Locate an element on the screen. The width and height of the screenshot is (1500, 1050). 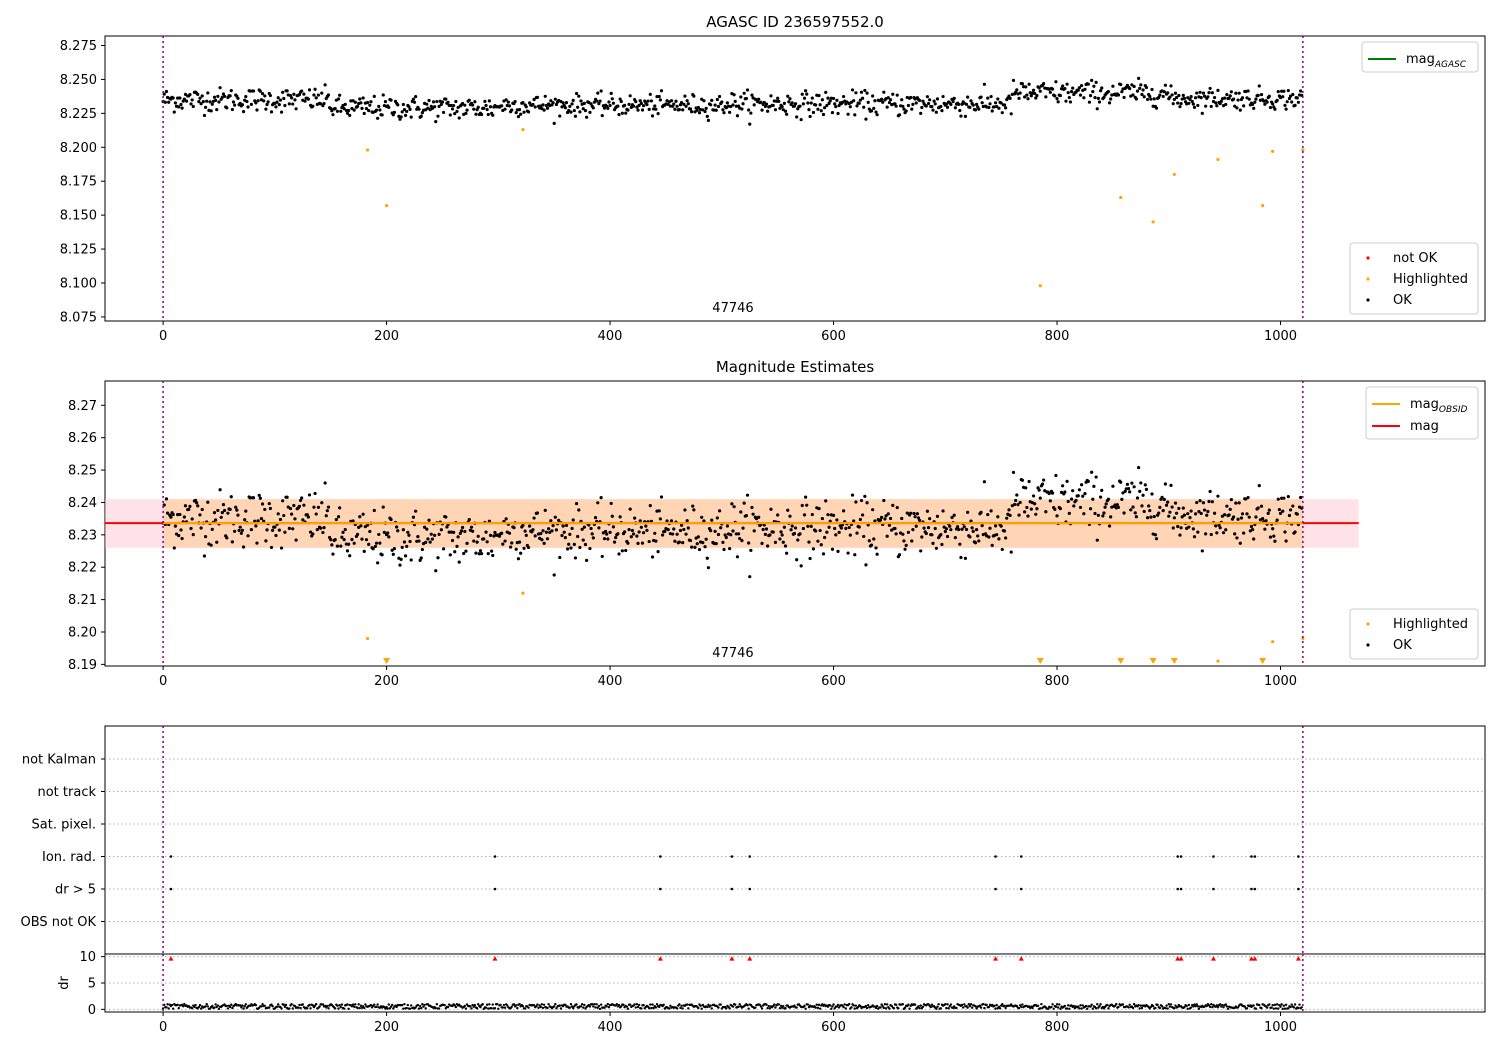
panel2-ytick-label-1: 8.20 is located at coordinates (82, 632).